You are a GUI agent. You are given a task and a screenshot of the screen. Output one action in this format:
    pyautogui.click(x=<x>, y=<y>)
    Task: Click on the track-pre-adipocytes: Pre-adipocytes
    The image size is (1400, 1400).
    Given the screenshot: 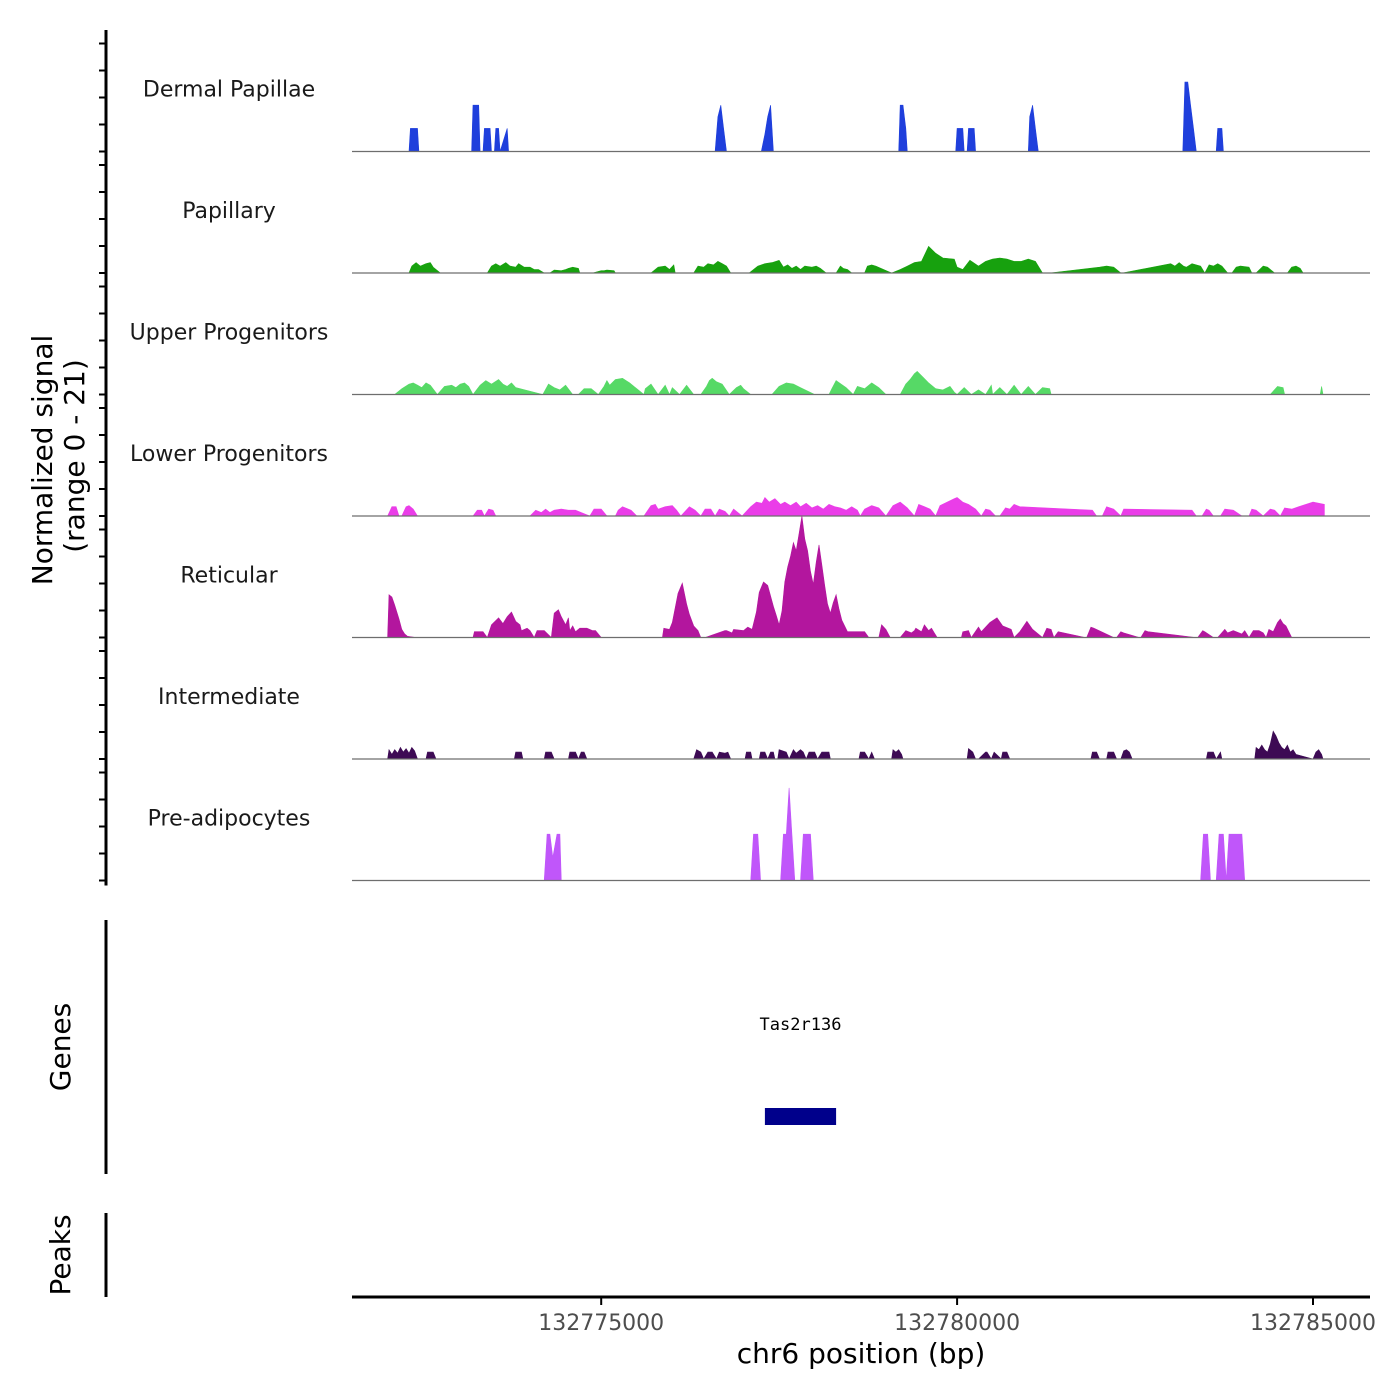 What is the action you would take?
    pyautogui.click(x=759, y=834)
    